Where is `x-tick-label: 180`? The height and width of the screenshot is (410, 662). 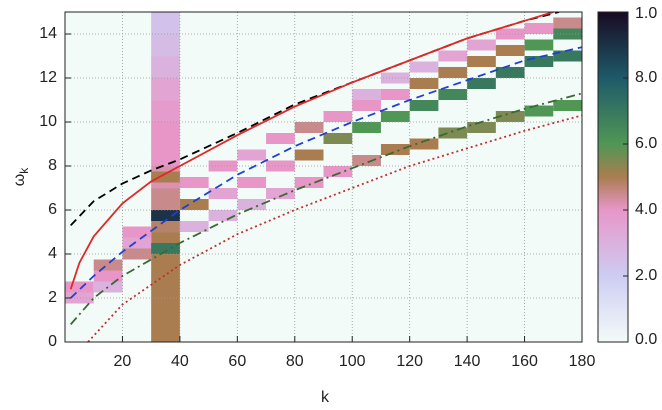
x-tick-label: 180 is located at coordinates (582, 361).